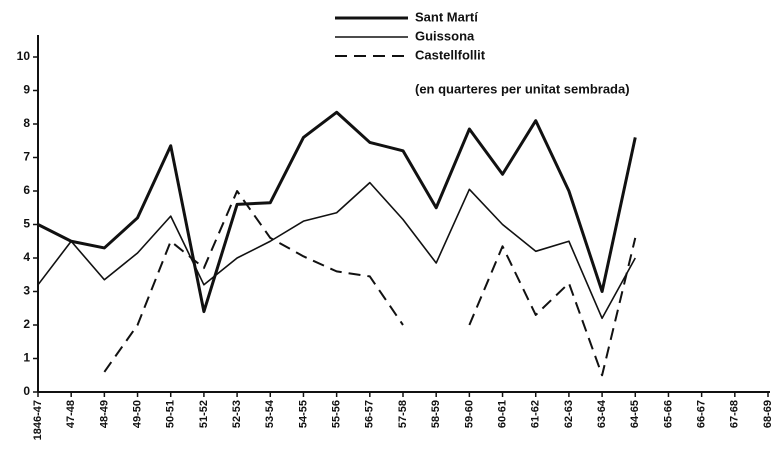  What do you see at coordinates (635, 414) in the screenshot?
I see `x-tick-label: 64-65` at bounding box center [635, 414].